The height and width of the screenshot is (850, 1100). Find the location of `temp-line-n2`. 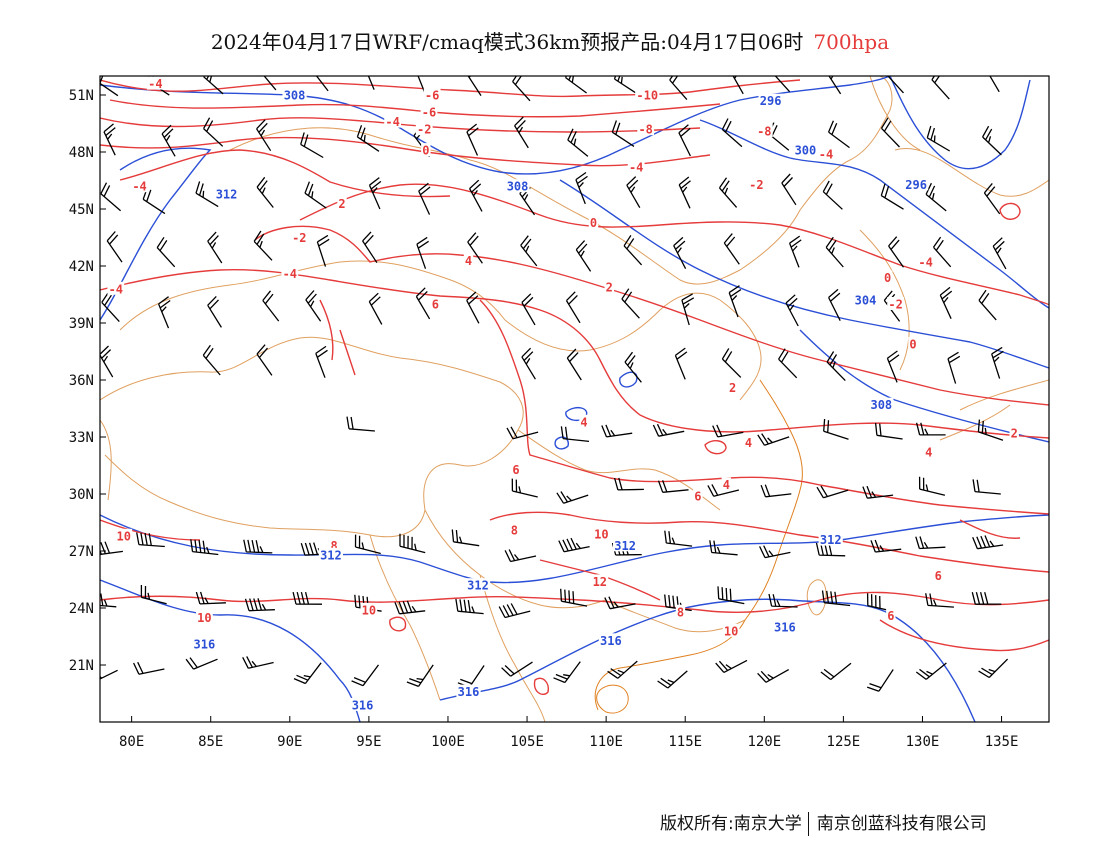

temp-line-n2 is located at coordinates (415, 108).